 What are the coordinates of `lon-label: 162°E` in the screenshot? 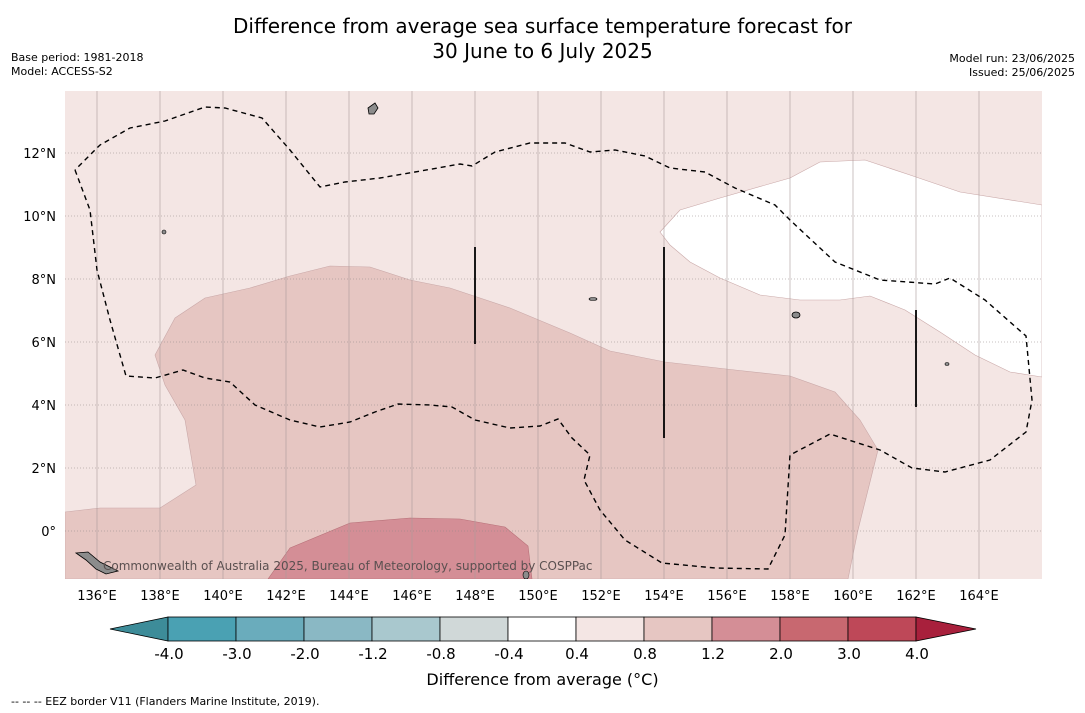 It's located at (916, 596).